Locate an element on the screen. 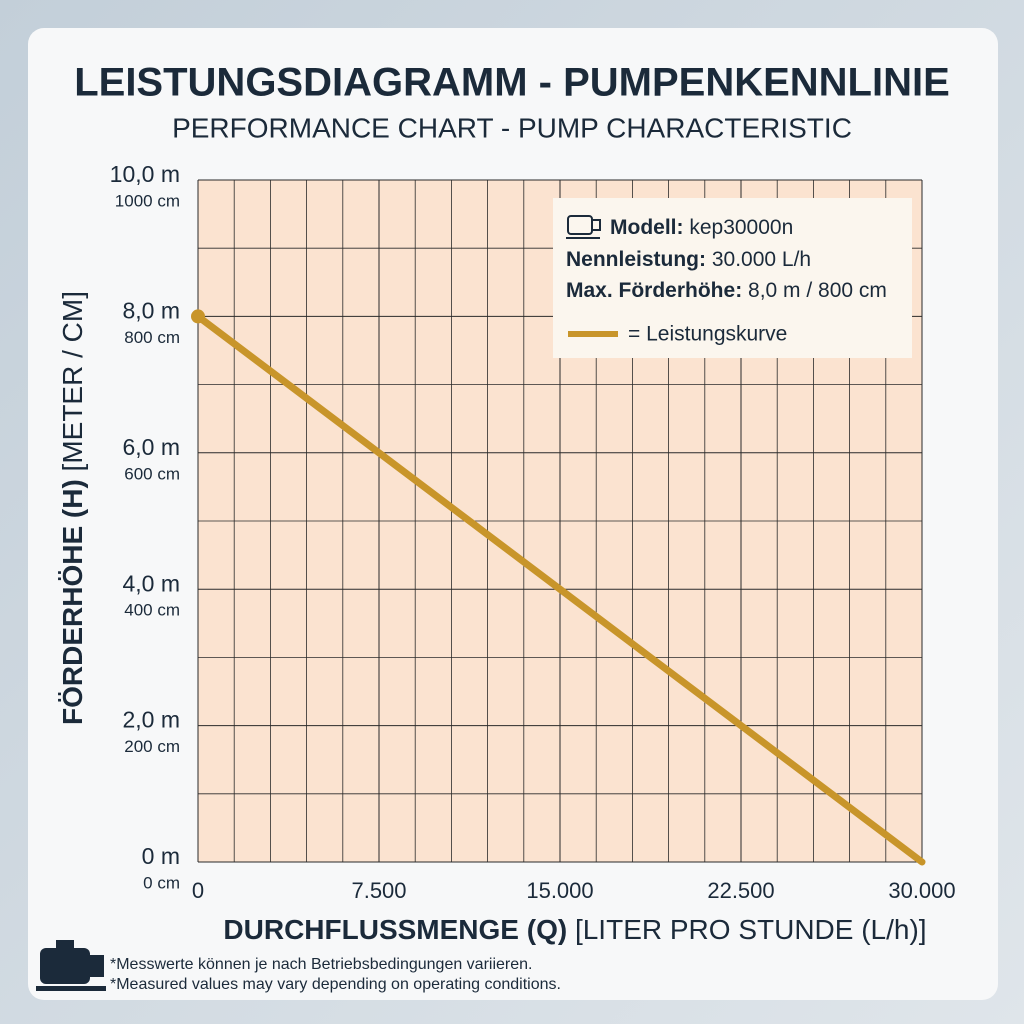 The width and height of the screenshot is (1024, 1024). spec-line: Max. Förderhöhe: 8,0 m / 800 cm is located at coordinates (726, 290).